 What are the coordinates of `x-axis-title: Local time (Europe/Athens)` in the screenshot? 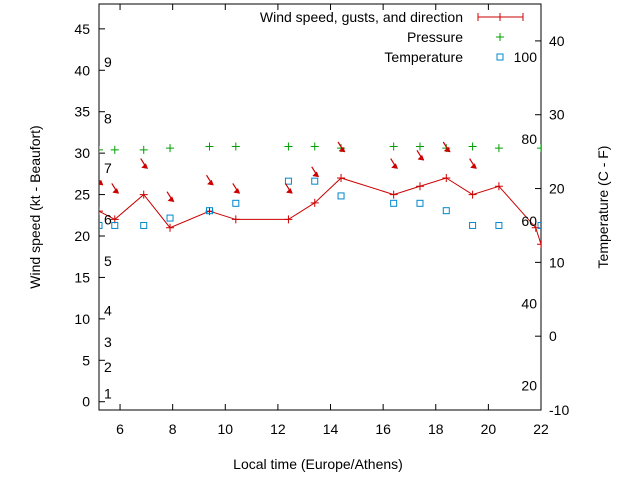 It's located at (318, 464).